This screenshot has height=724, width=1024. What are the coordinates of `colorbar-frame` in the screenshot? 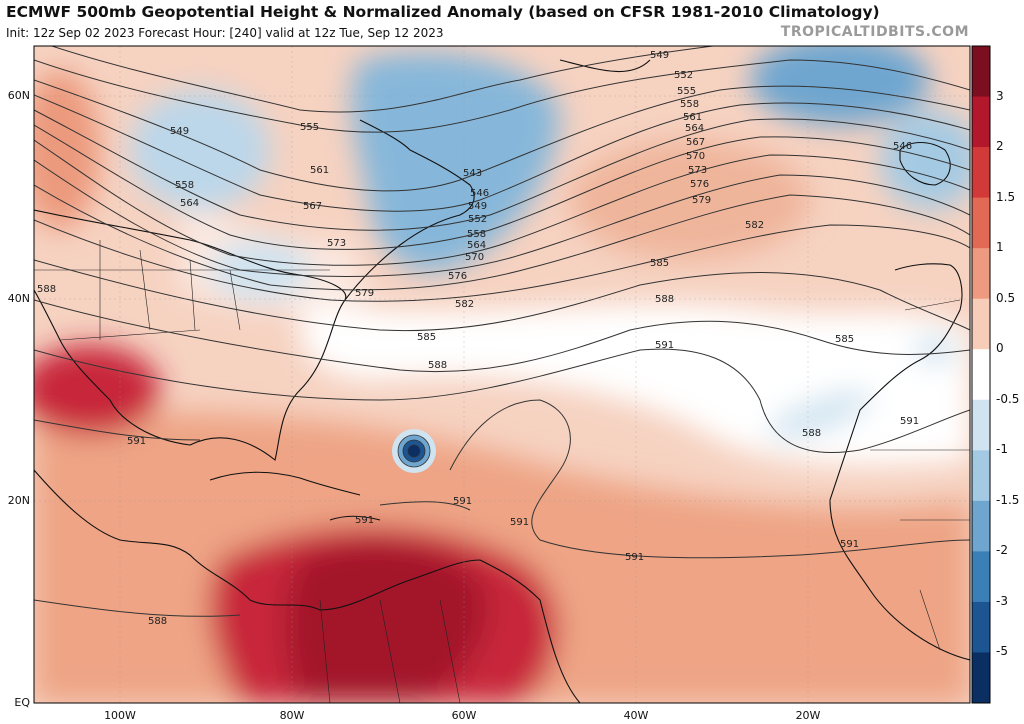 It's located at (981, 374).